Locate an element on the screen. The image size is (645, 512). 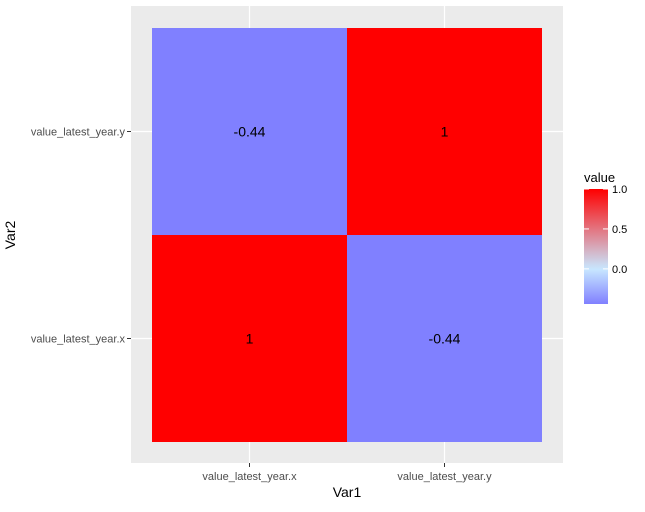
legend-tick-label: 1.0 is located at coordinates (619, 190).